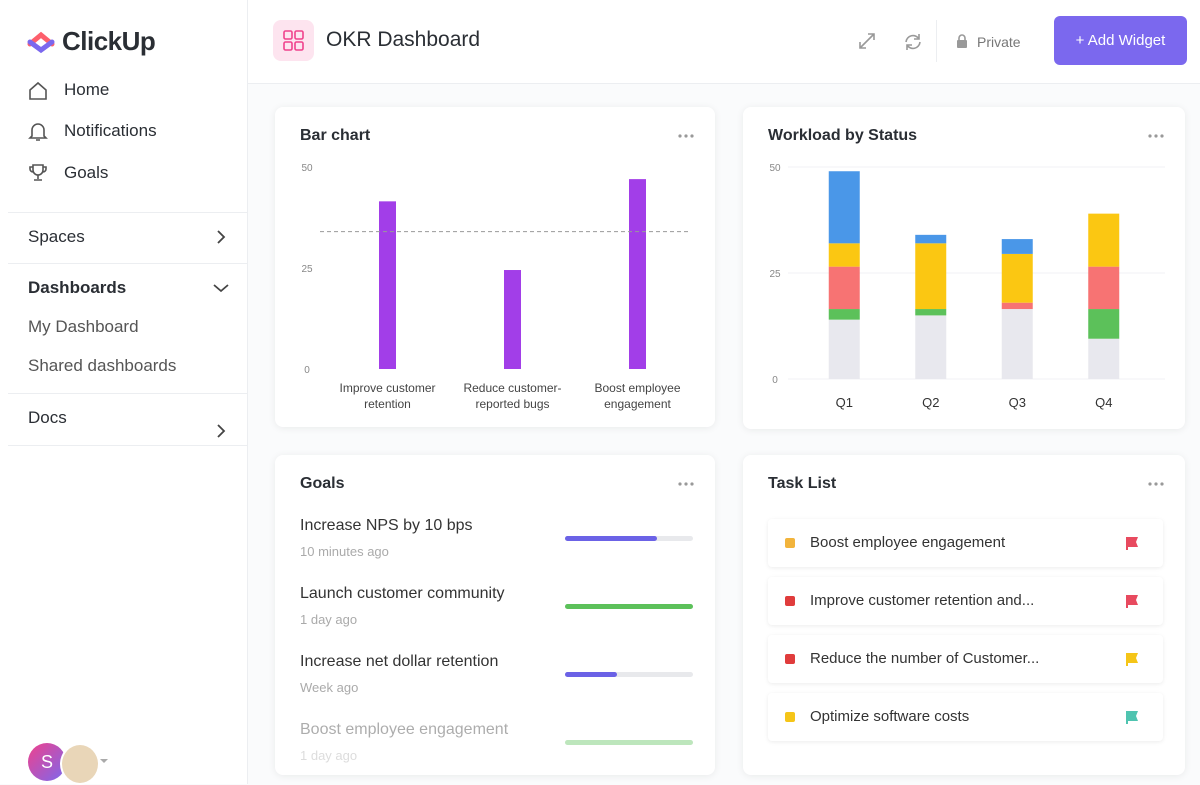  What do you see at coordinates (867, 41) in the screenshot?
I see `expand-icon` at bounding box center [867, 41].